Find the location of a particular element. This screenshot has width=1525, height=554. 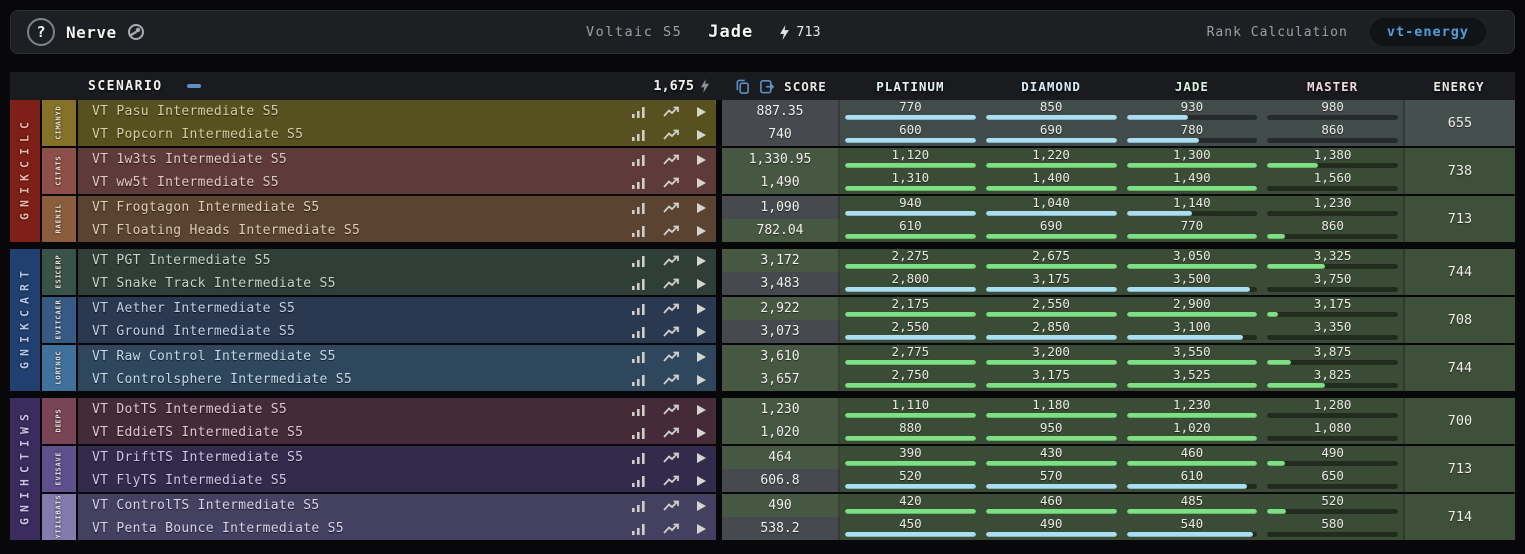

scenario-row: VT 1w3ts Intermediate S5 is located at coordinates (397, 159).